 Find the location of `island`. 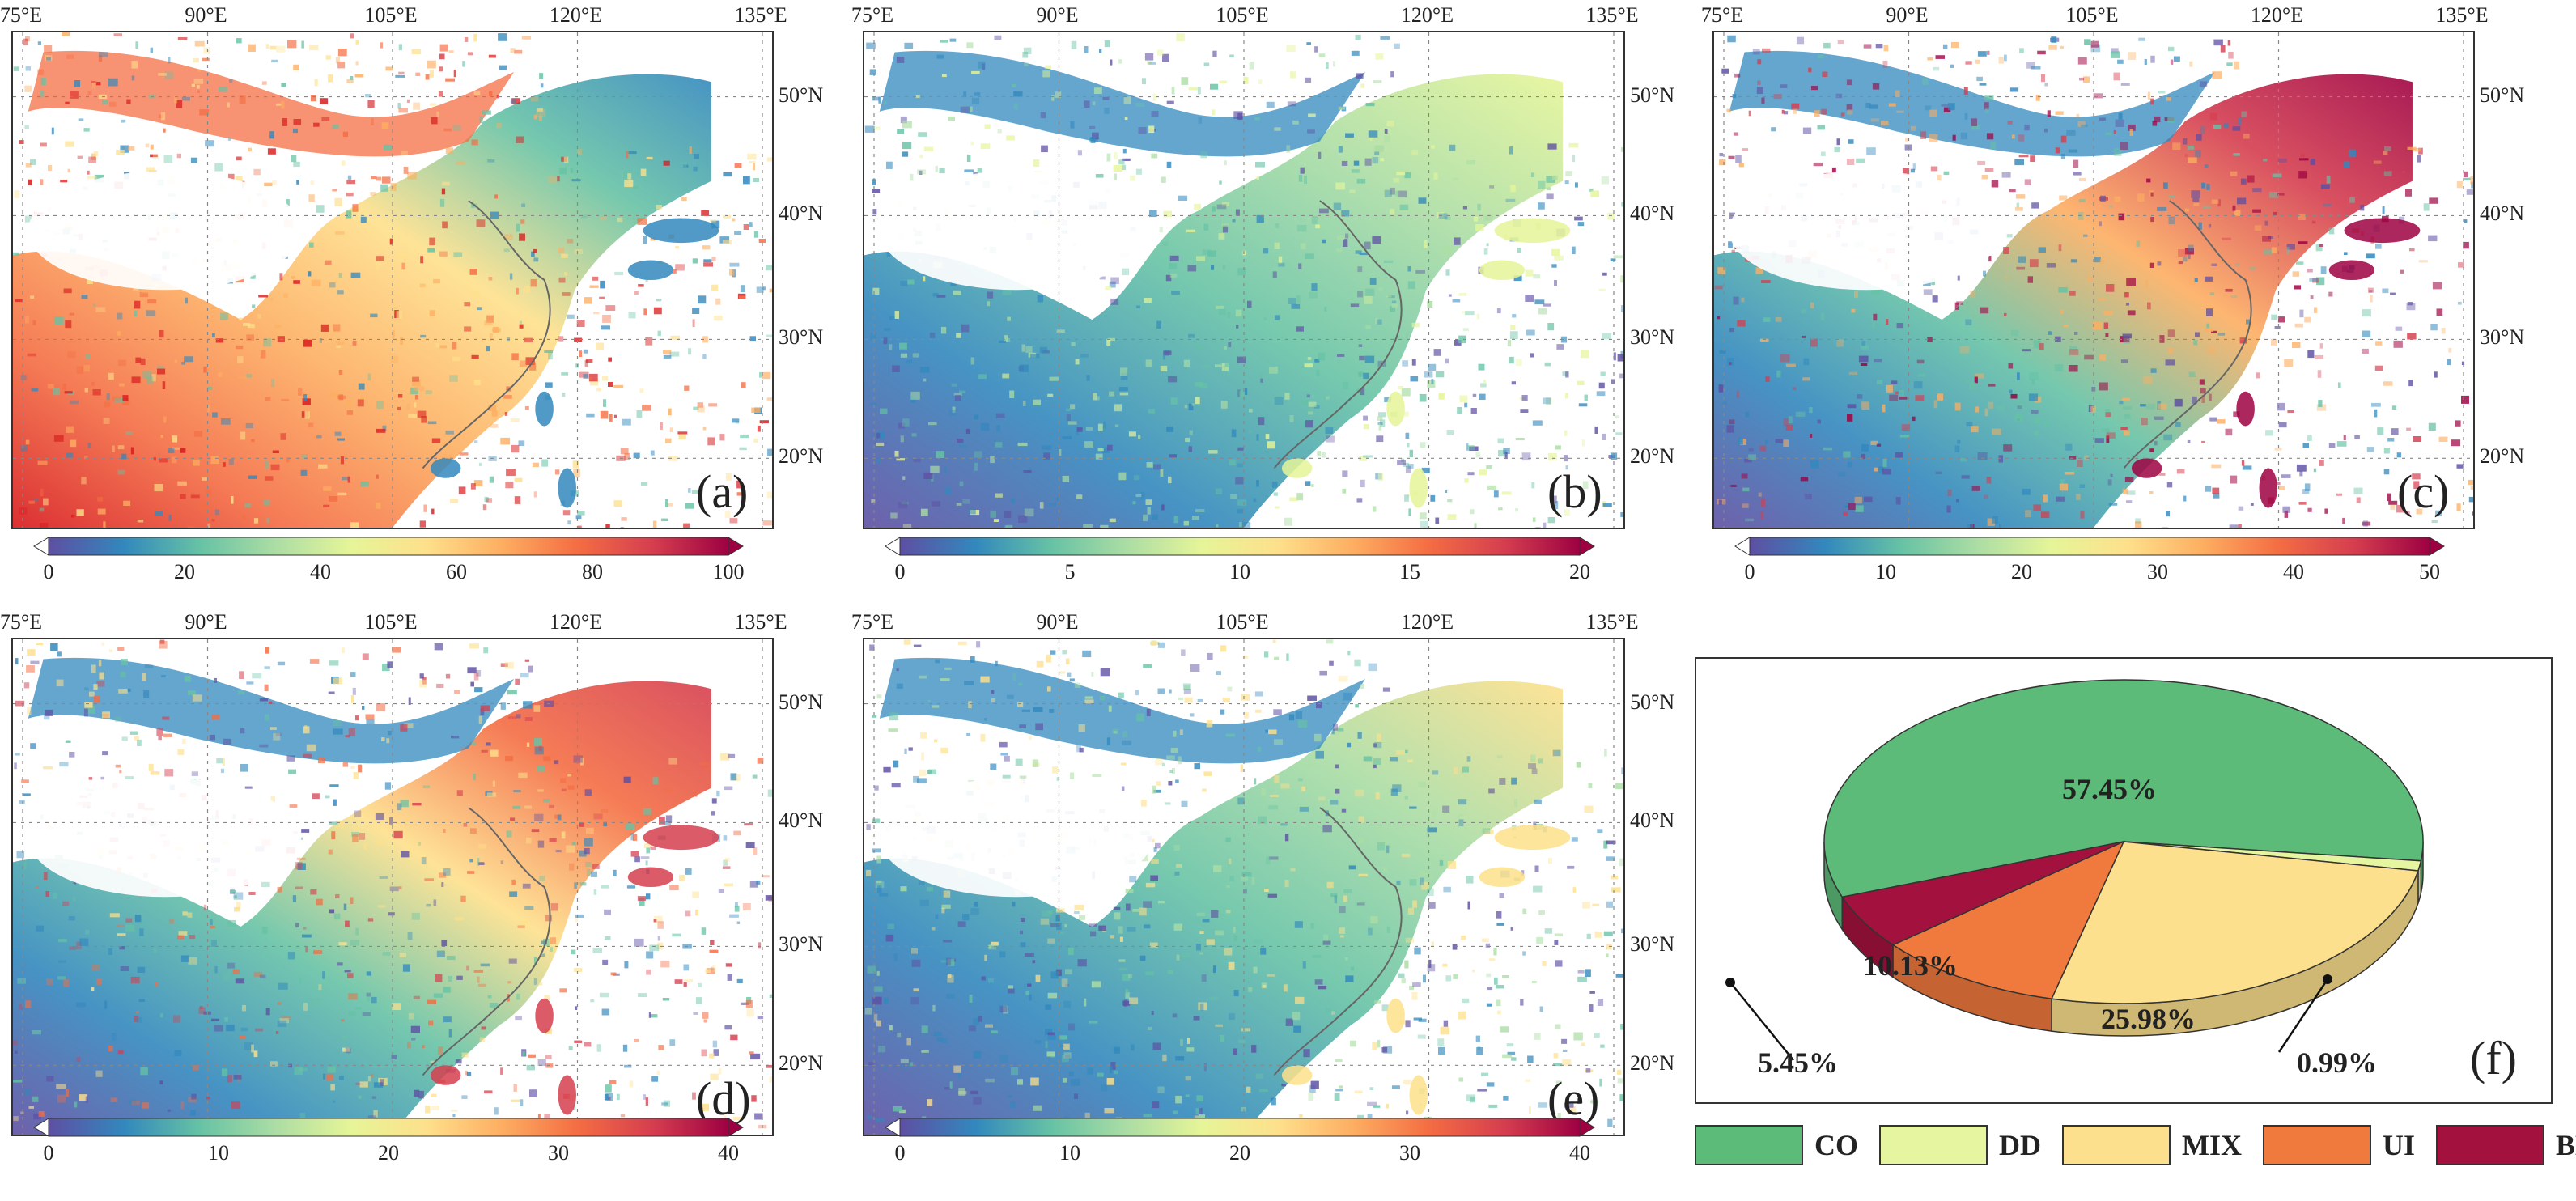

island is located at coordinates (2146, 468).